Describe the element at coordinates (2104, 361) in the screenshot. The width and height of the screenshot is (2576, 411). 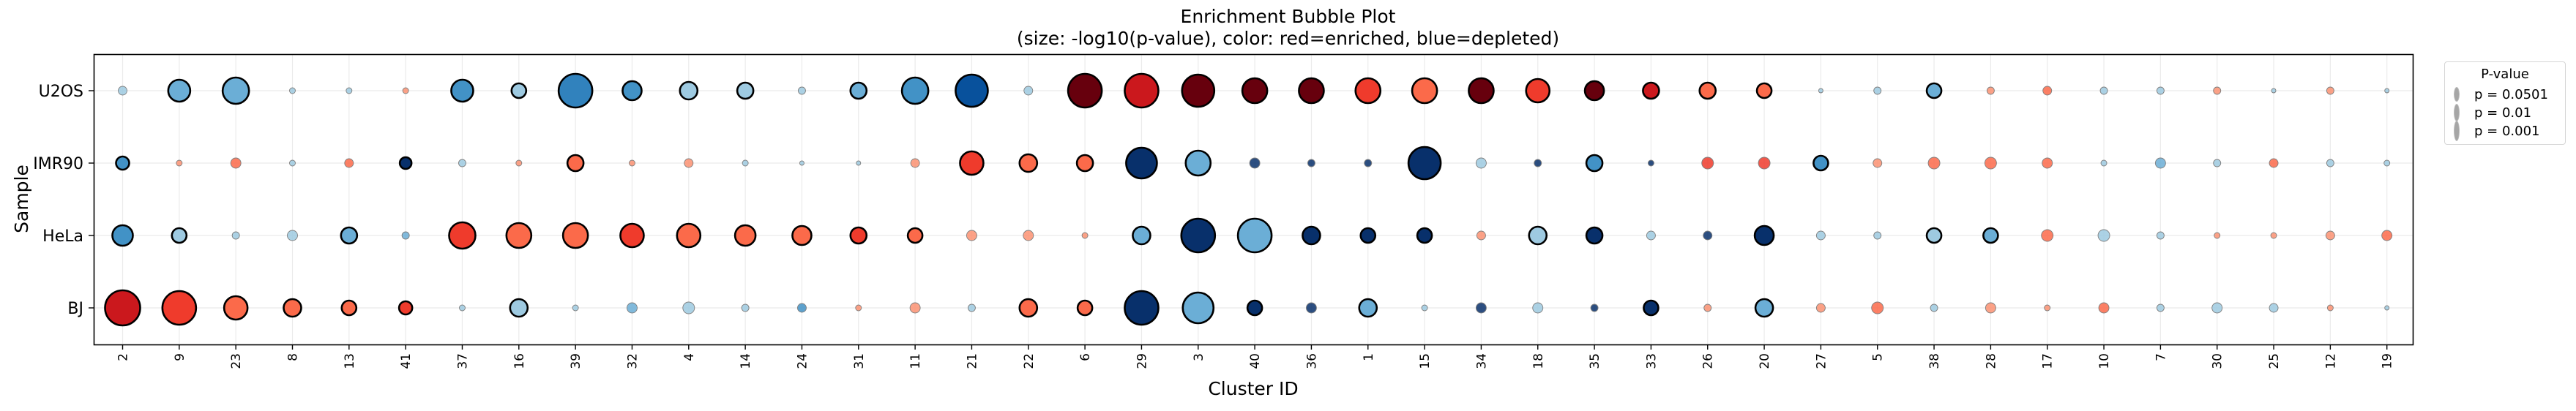
I see `x-tick-label: 10` at that location.